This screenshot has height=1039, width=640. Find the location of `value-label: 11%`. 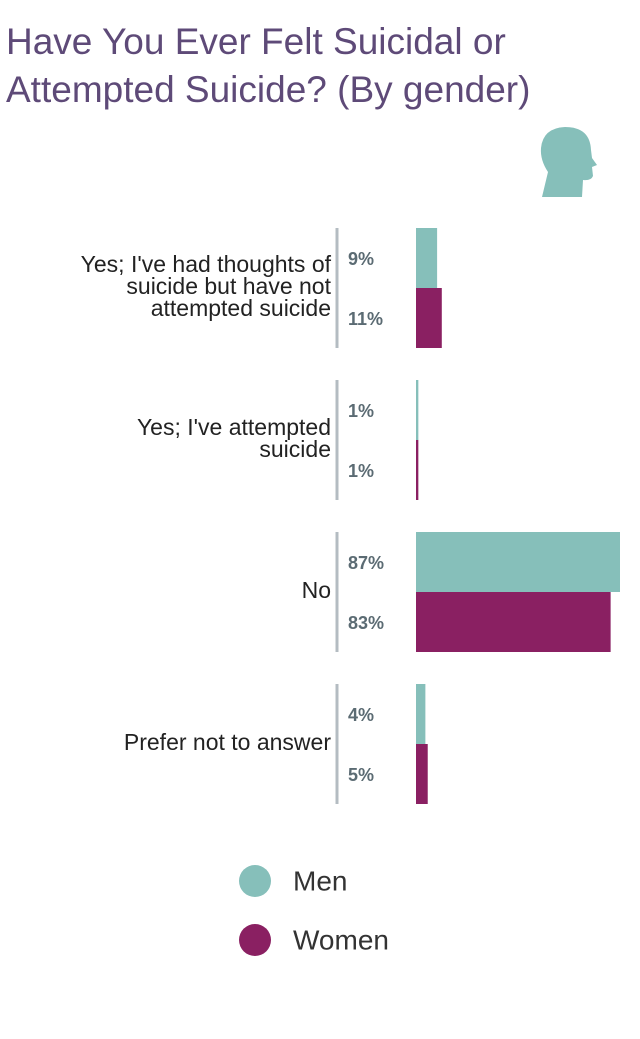

value-label: 11% is located at coordinates (365, 319).